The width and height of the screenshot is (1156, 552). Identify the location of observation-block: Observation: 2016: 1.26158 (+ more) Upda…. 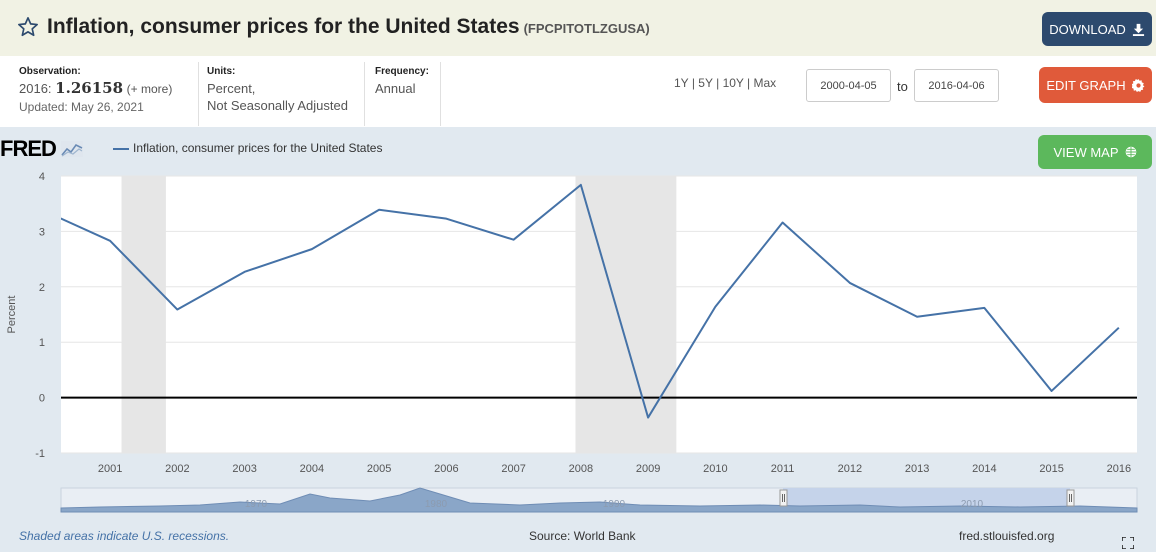
(95, 90).